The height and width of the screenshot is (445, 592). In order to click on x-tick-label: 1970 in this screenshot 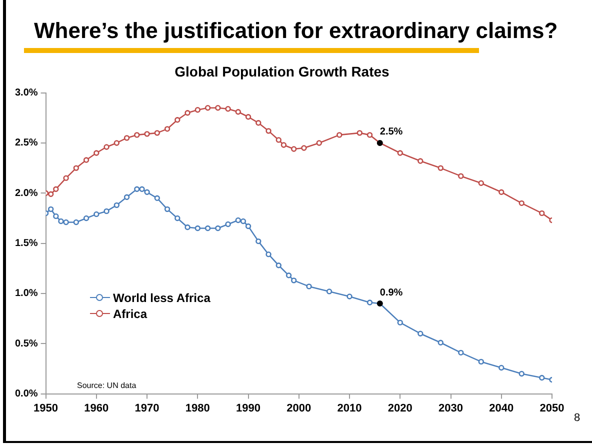, I will do `click(147, 408)`.